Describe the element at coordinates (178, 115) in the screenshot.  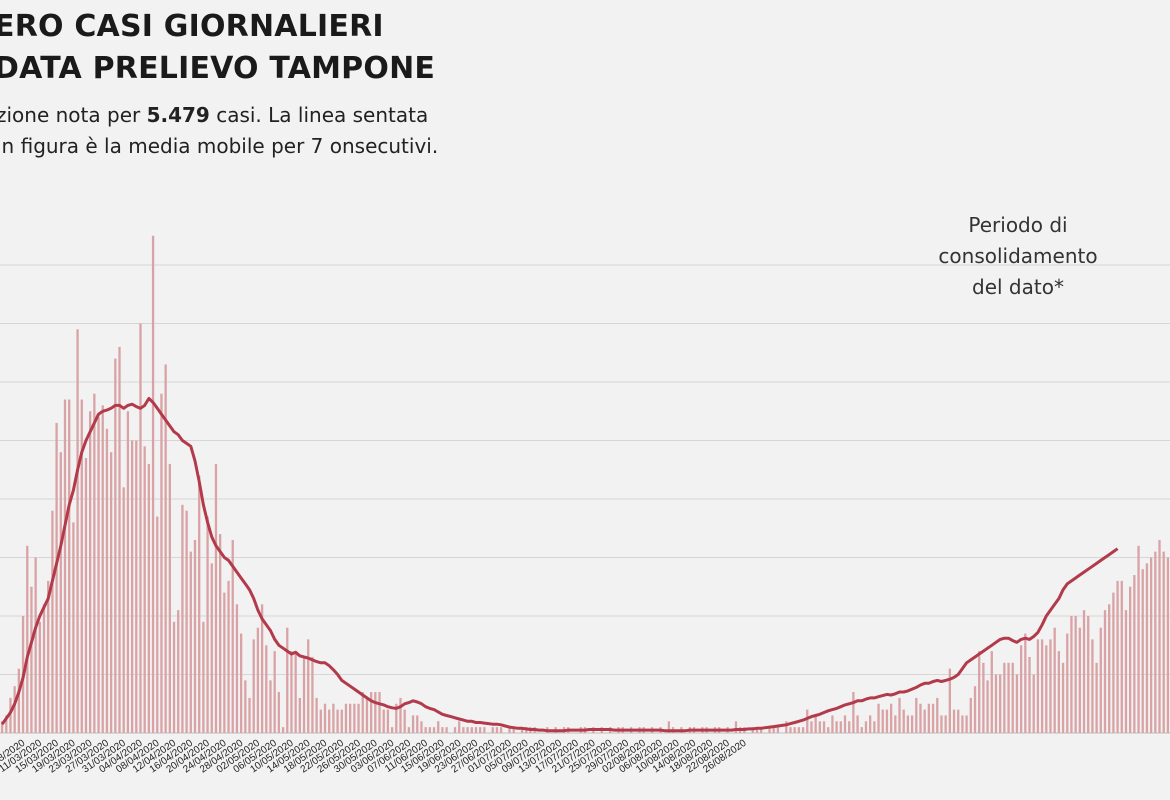
I see `subtitle-case-count: 5.479` at that location.